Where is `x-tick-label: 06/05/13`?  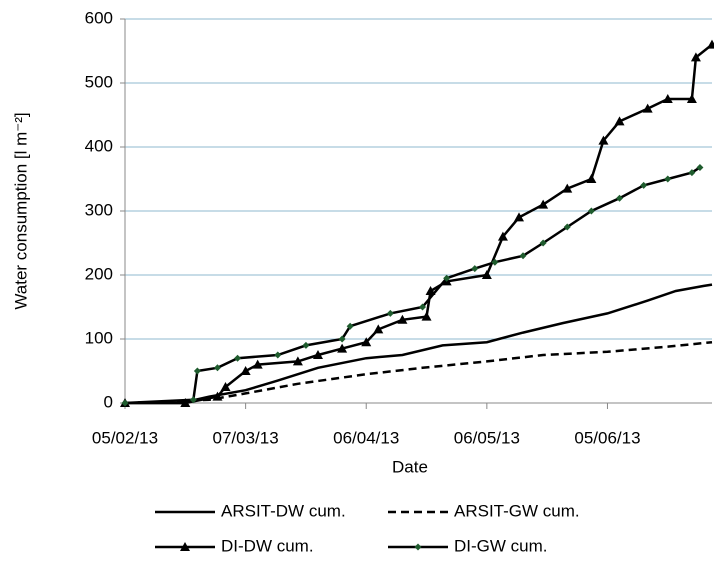 x-tick-label: 06/05/13 is located at coordinates (487, 437).